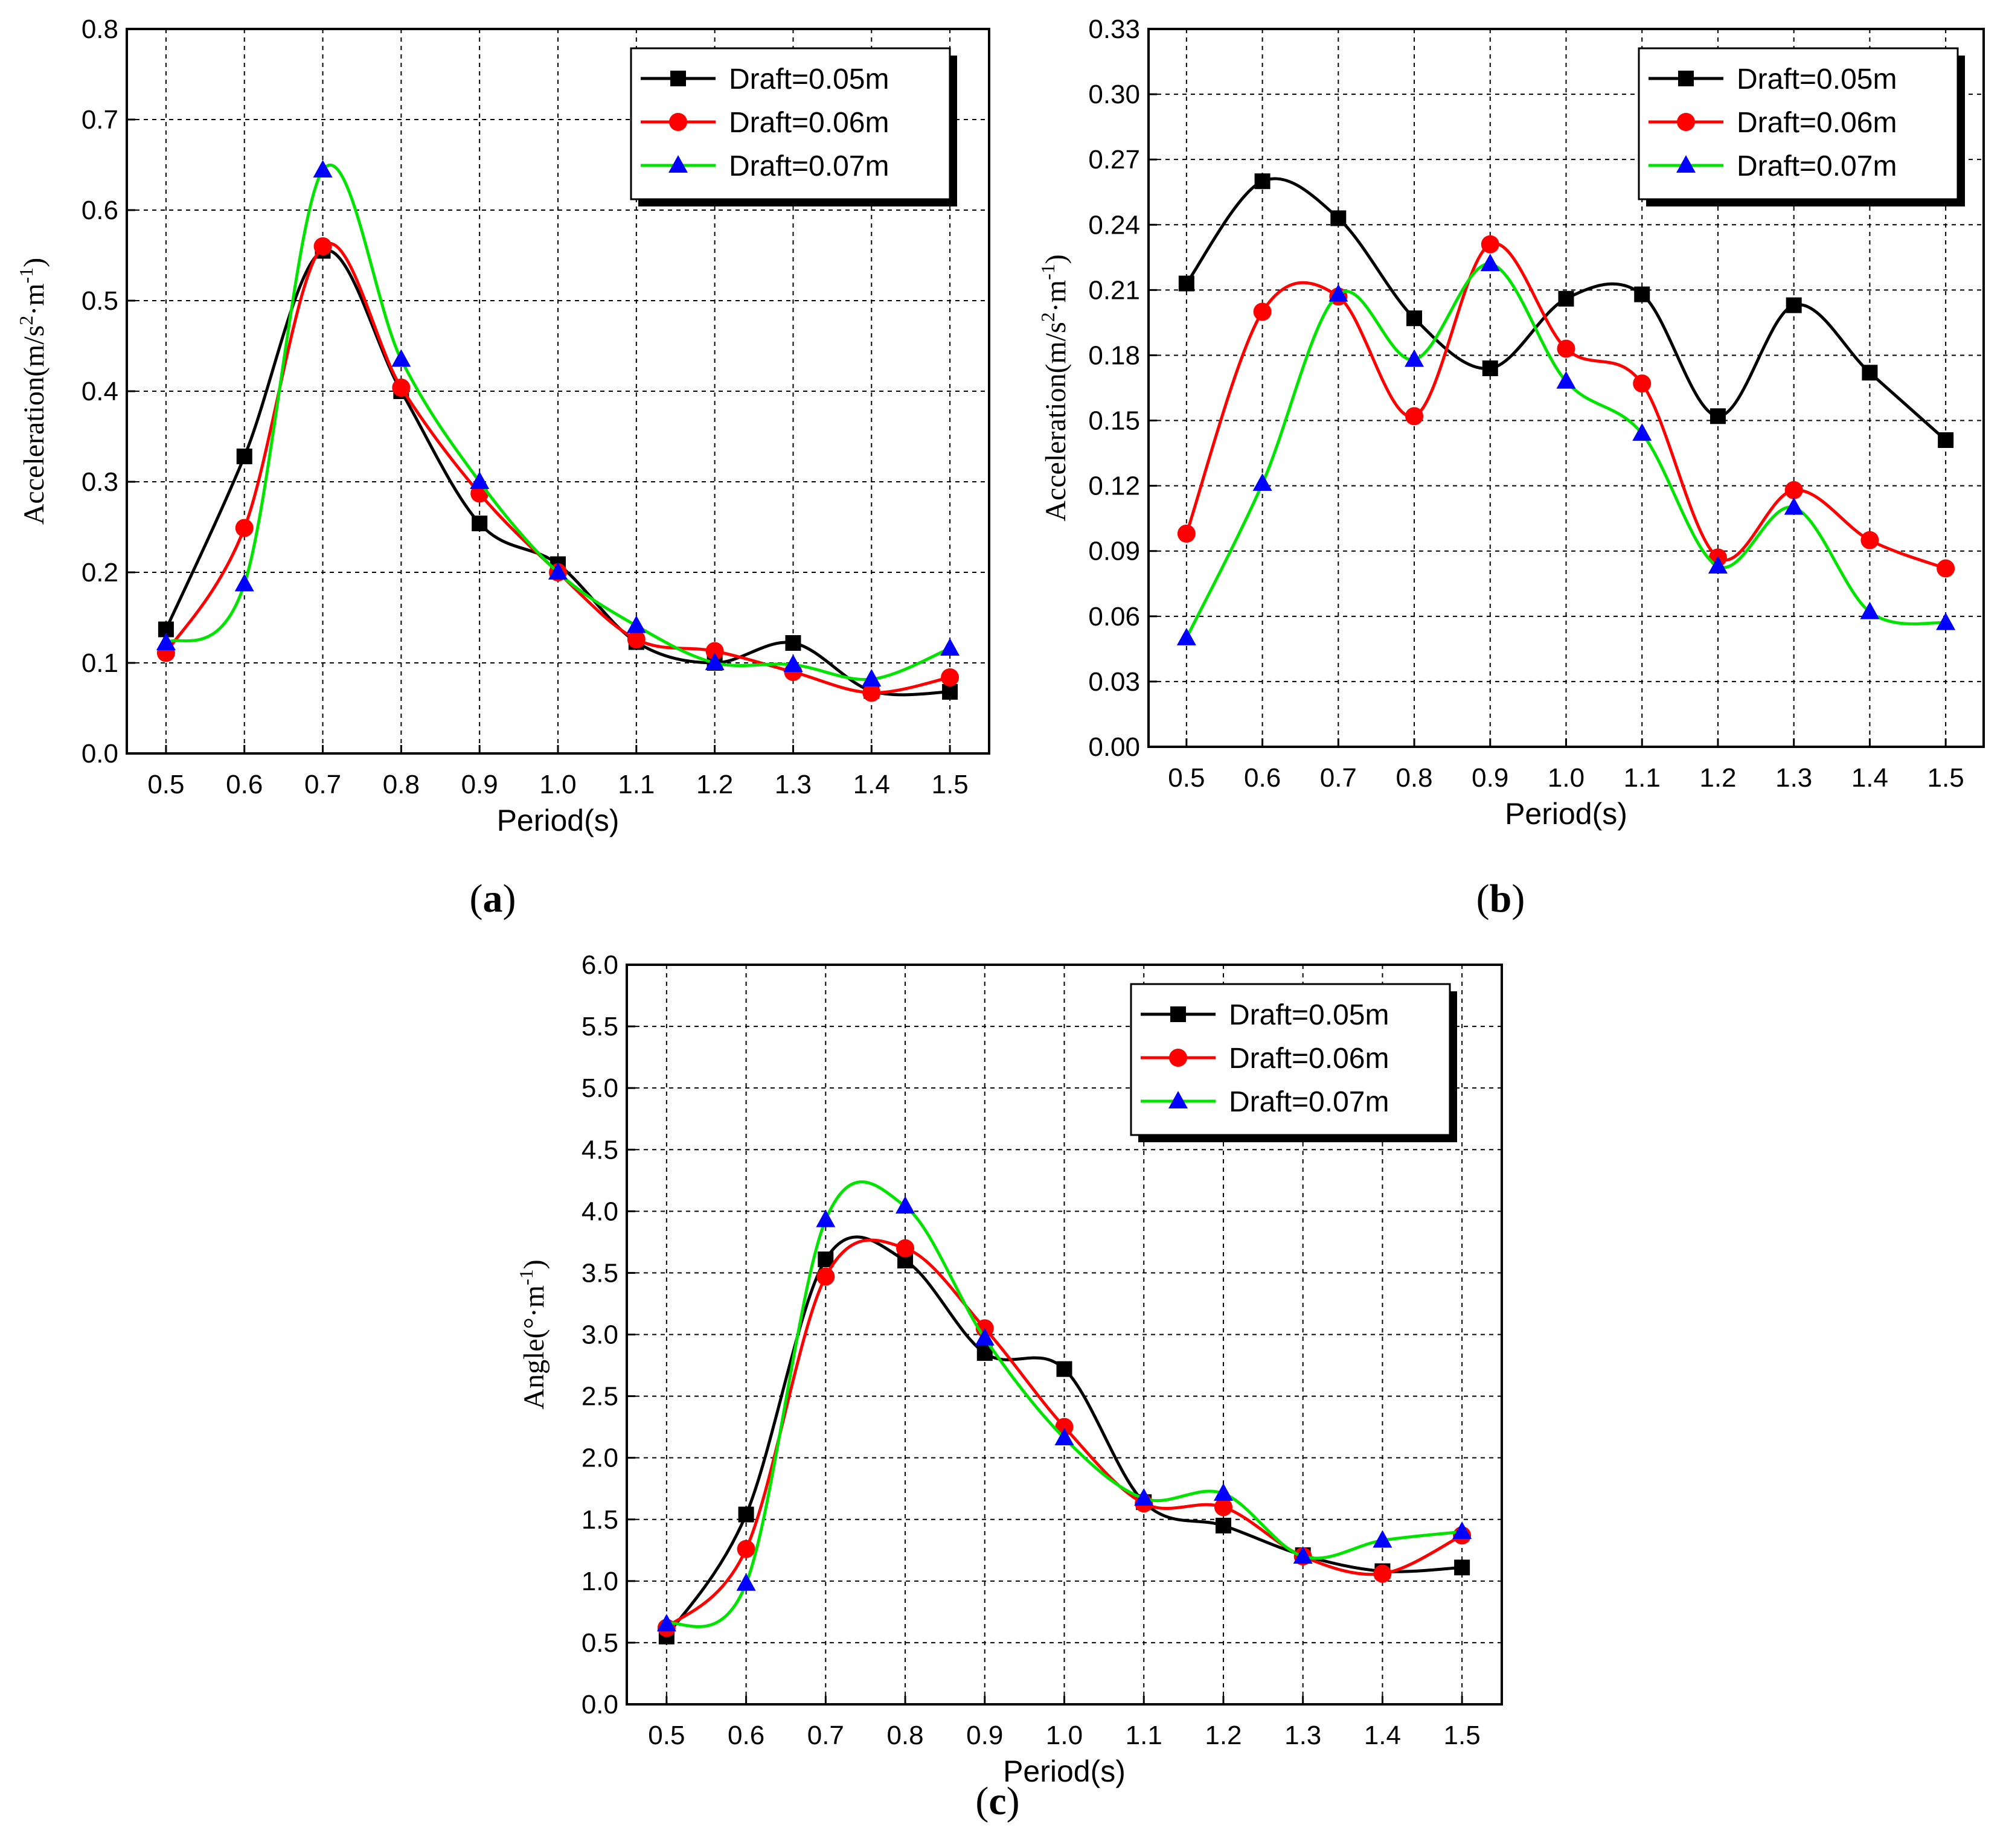 The image size is (2006, 1848). What do you see at coordinates (100, 572) in the screenshot?
I see `y-tick-label: 0.2` at bounding box center [100, 572].